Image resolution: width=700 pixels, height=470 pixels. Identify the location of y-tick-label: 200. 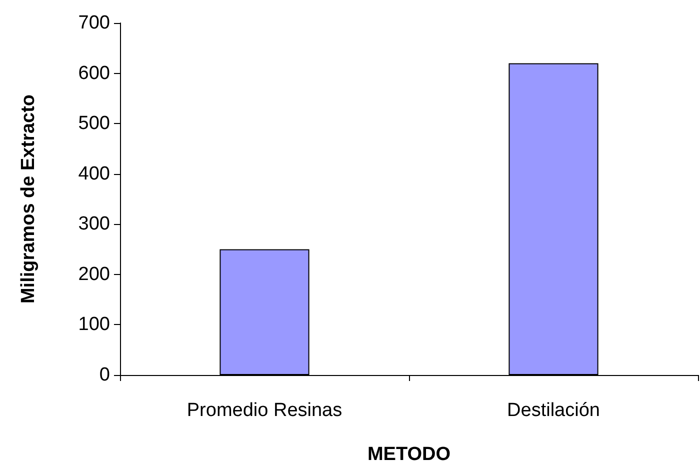
(94, 274).